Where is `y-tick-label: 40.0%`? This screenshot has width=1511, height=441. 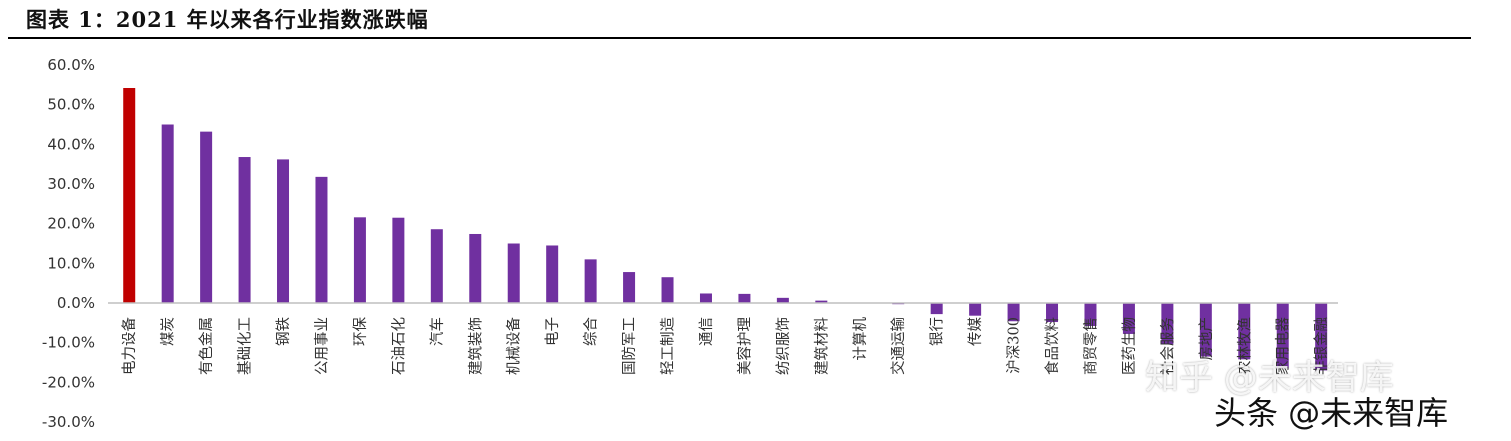 y-tick-label: 40.0% is located at coordinates (71, 144).